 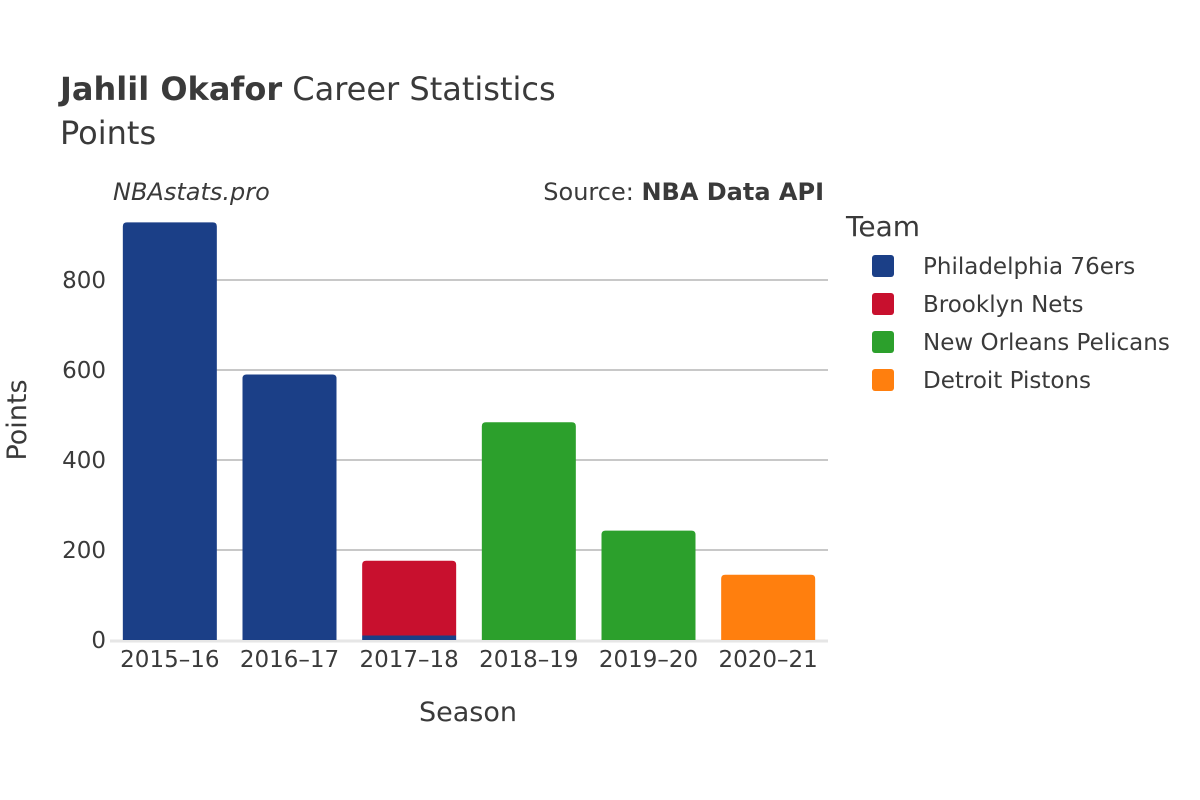 I want to click on bar-2018–19-new-orleans-pelicans, so click(x=528, y=531).